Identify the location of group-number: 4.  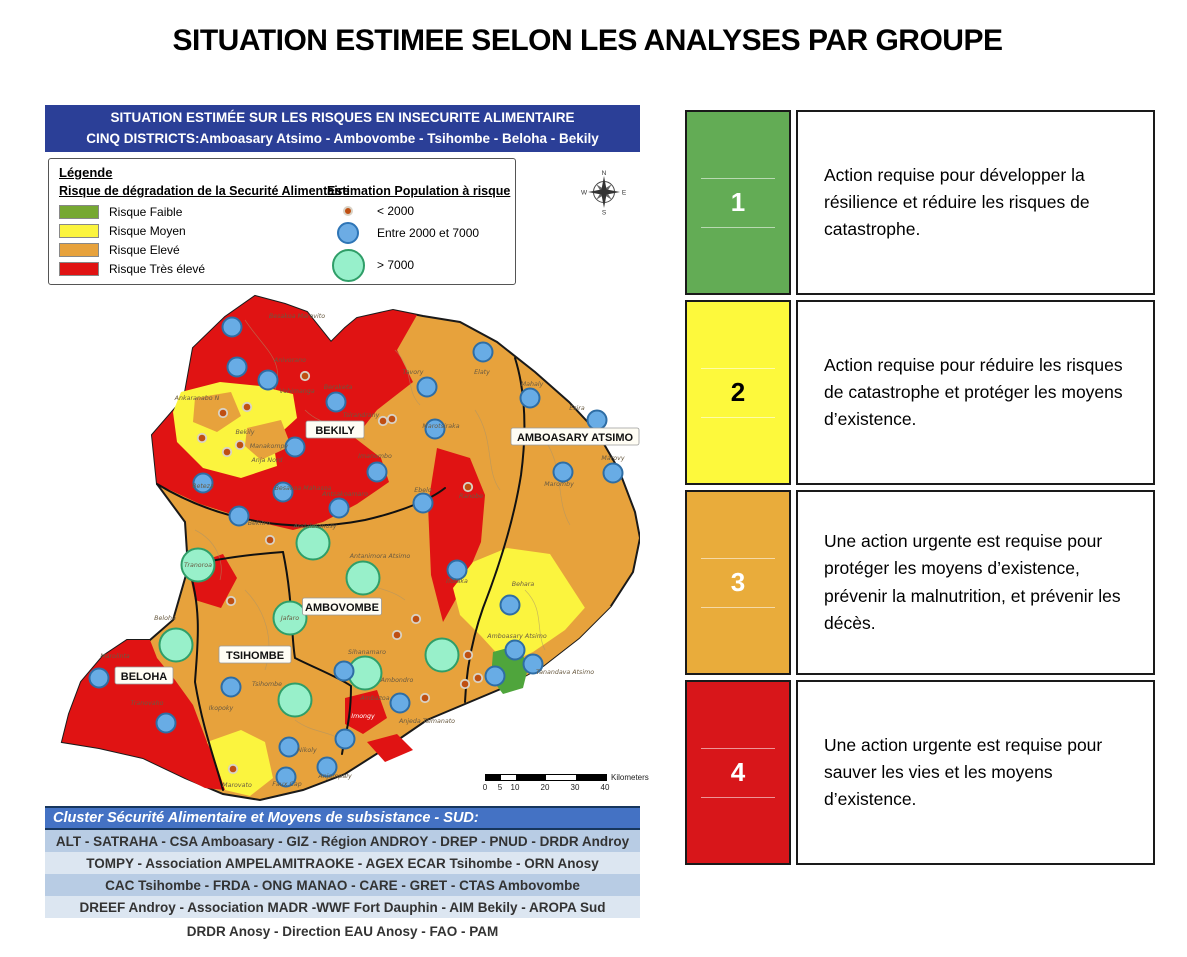
(738, 772).